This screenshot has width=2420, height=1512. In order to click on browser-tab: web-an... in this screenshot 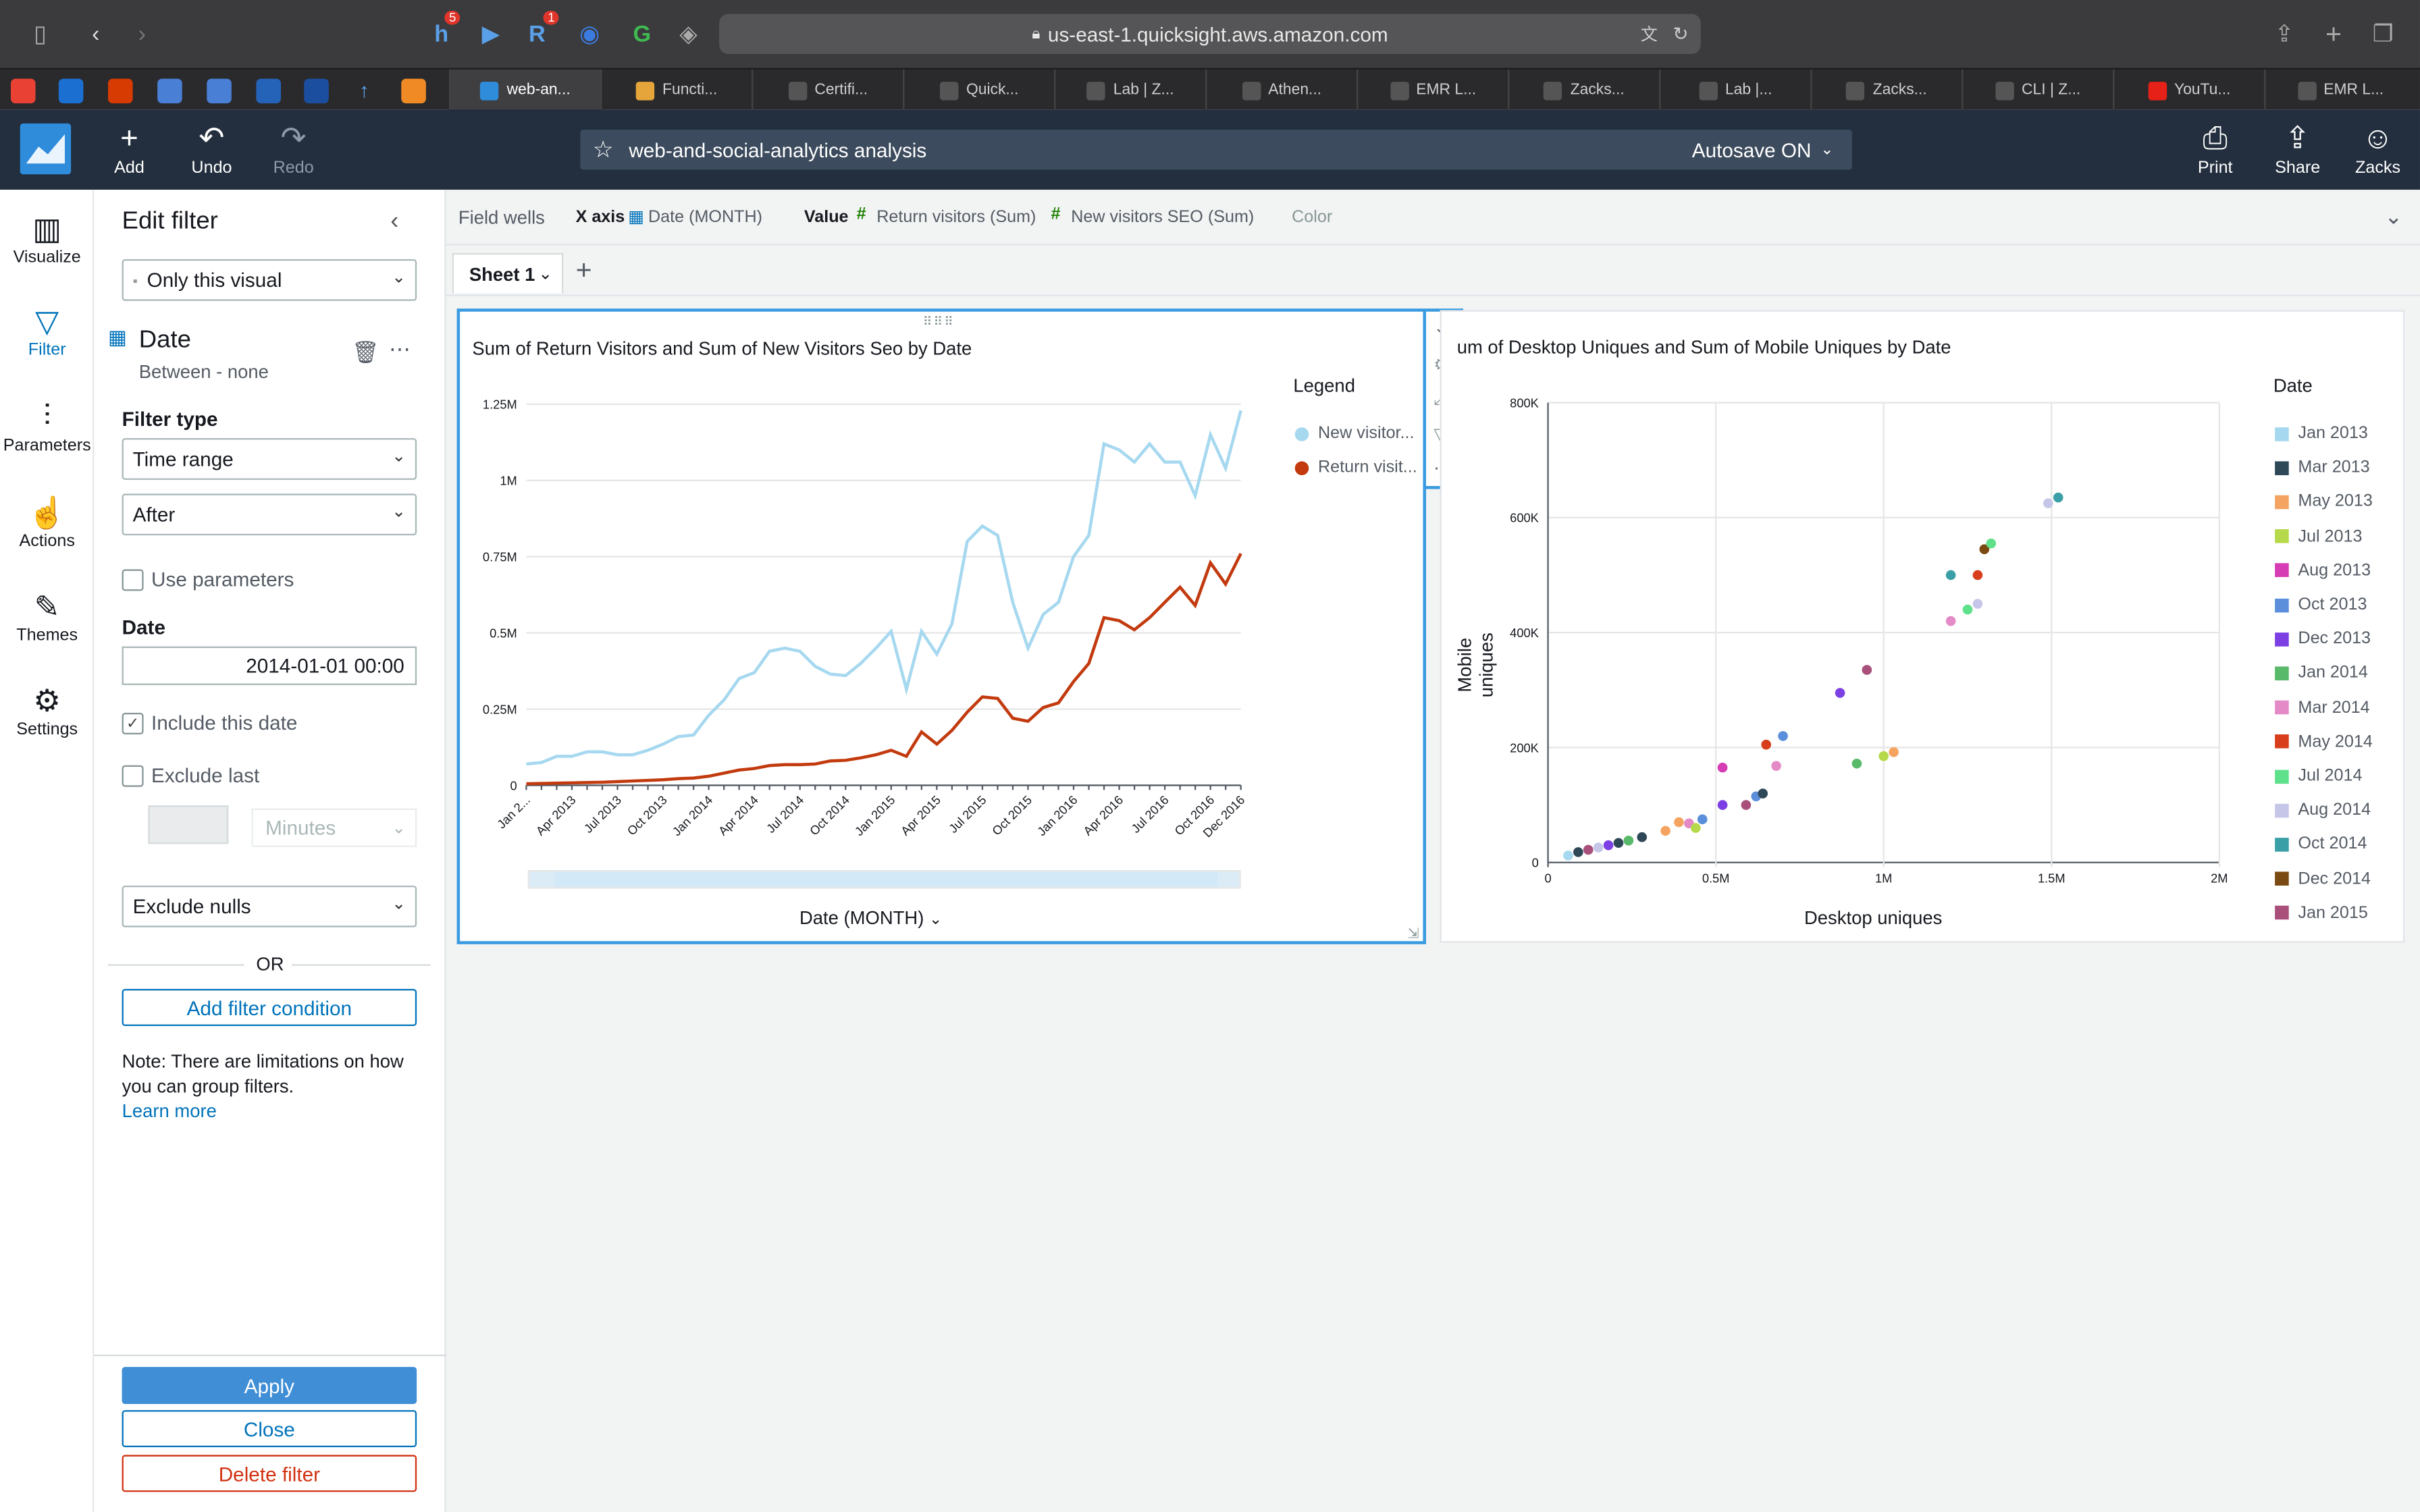, I will do `click(525, 90)`.